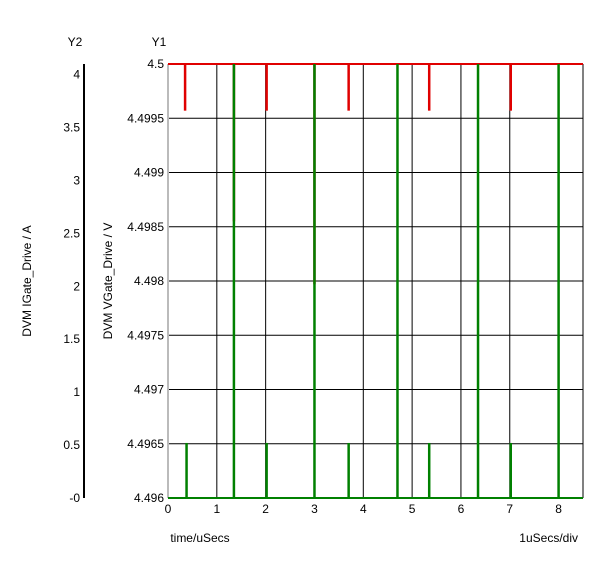  What do you see at coordinates (149, 281) in the screenshot?
I see `y1-tick-label: 4.498` at bounding box center [149, 281].